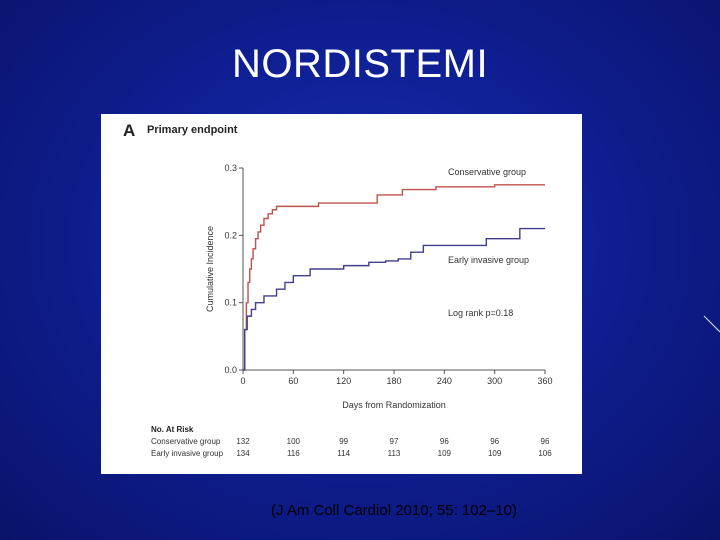  Describe the element at coordinates (230, 303) in the screenshot. I see `y-tick-label: 0.1` at that location.